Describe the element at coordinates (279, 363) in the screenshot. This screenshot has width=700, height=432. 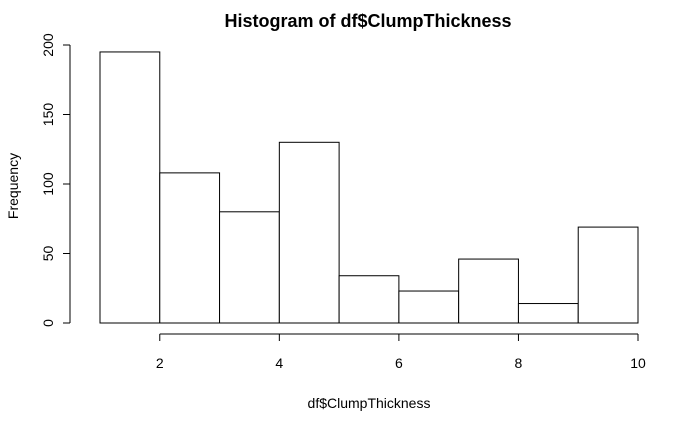
I see `x-tick-label-4: 4` at that location.